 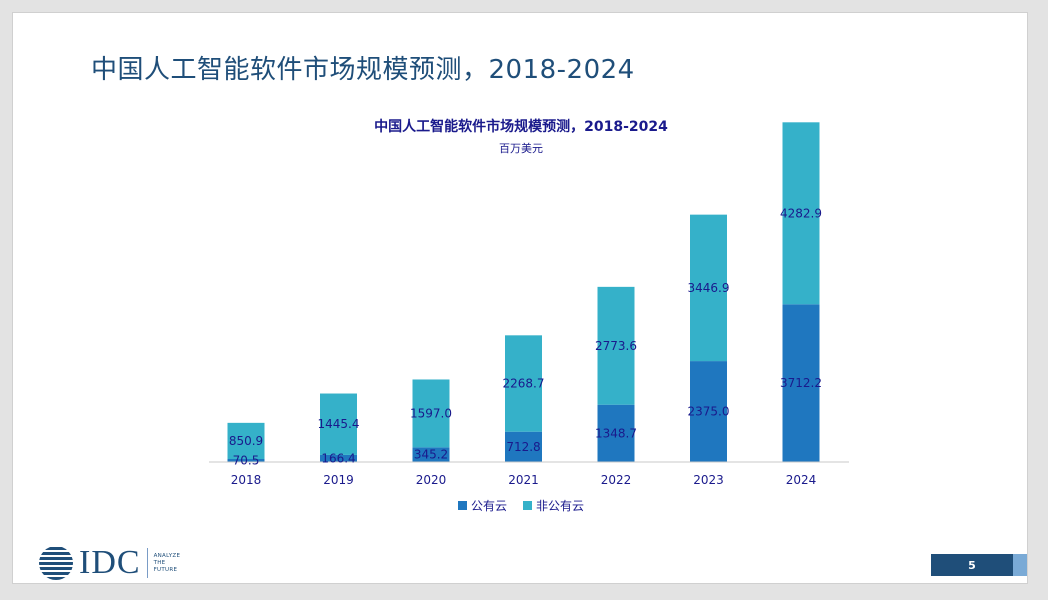 I want to click on bar-non-public-cloud-2023, so click(x=708, y=288).